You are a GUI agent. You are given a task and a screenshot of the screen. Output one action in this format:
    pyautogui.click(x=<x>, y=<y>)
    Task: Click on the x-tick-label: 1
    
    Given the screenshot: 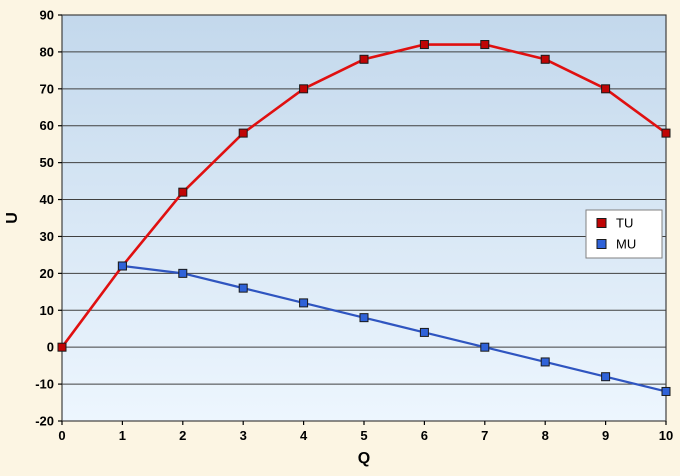 What is the action you would take?
    pyautogui.click(x=122, y=435)
    